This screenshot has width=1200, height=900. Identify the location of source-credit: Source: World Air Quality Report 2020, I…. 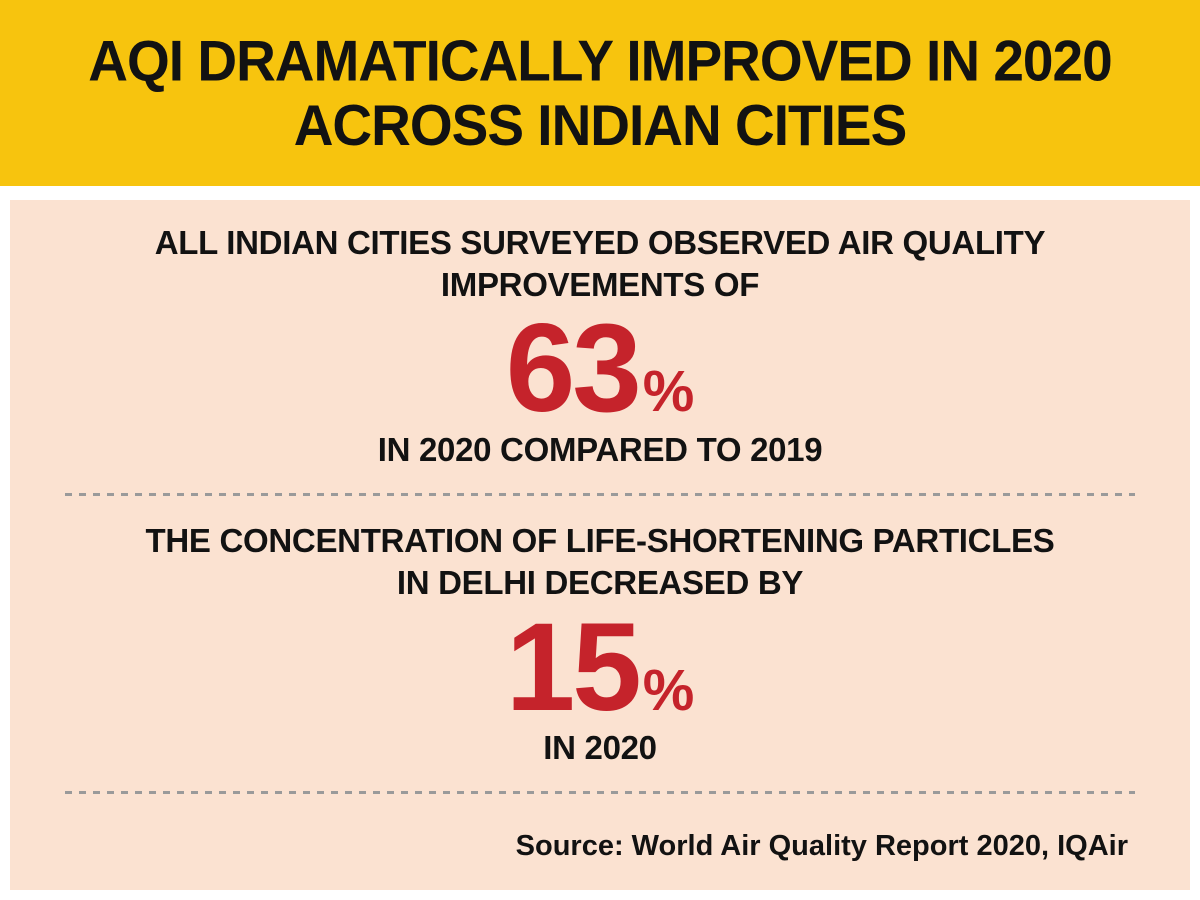
(821, 846).